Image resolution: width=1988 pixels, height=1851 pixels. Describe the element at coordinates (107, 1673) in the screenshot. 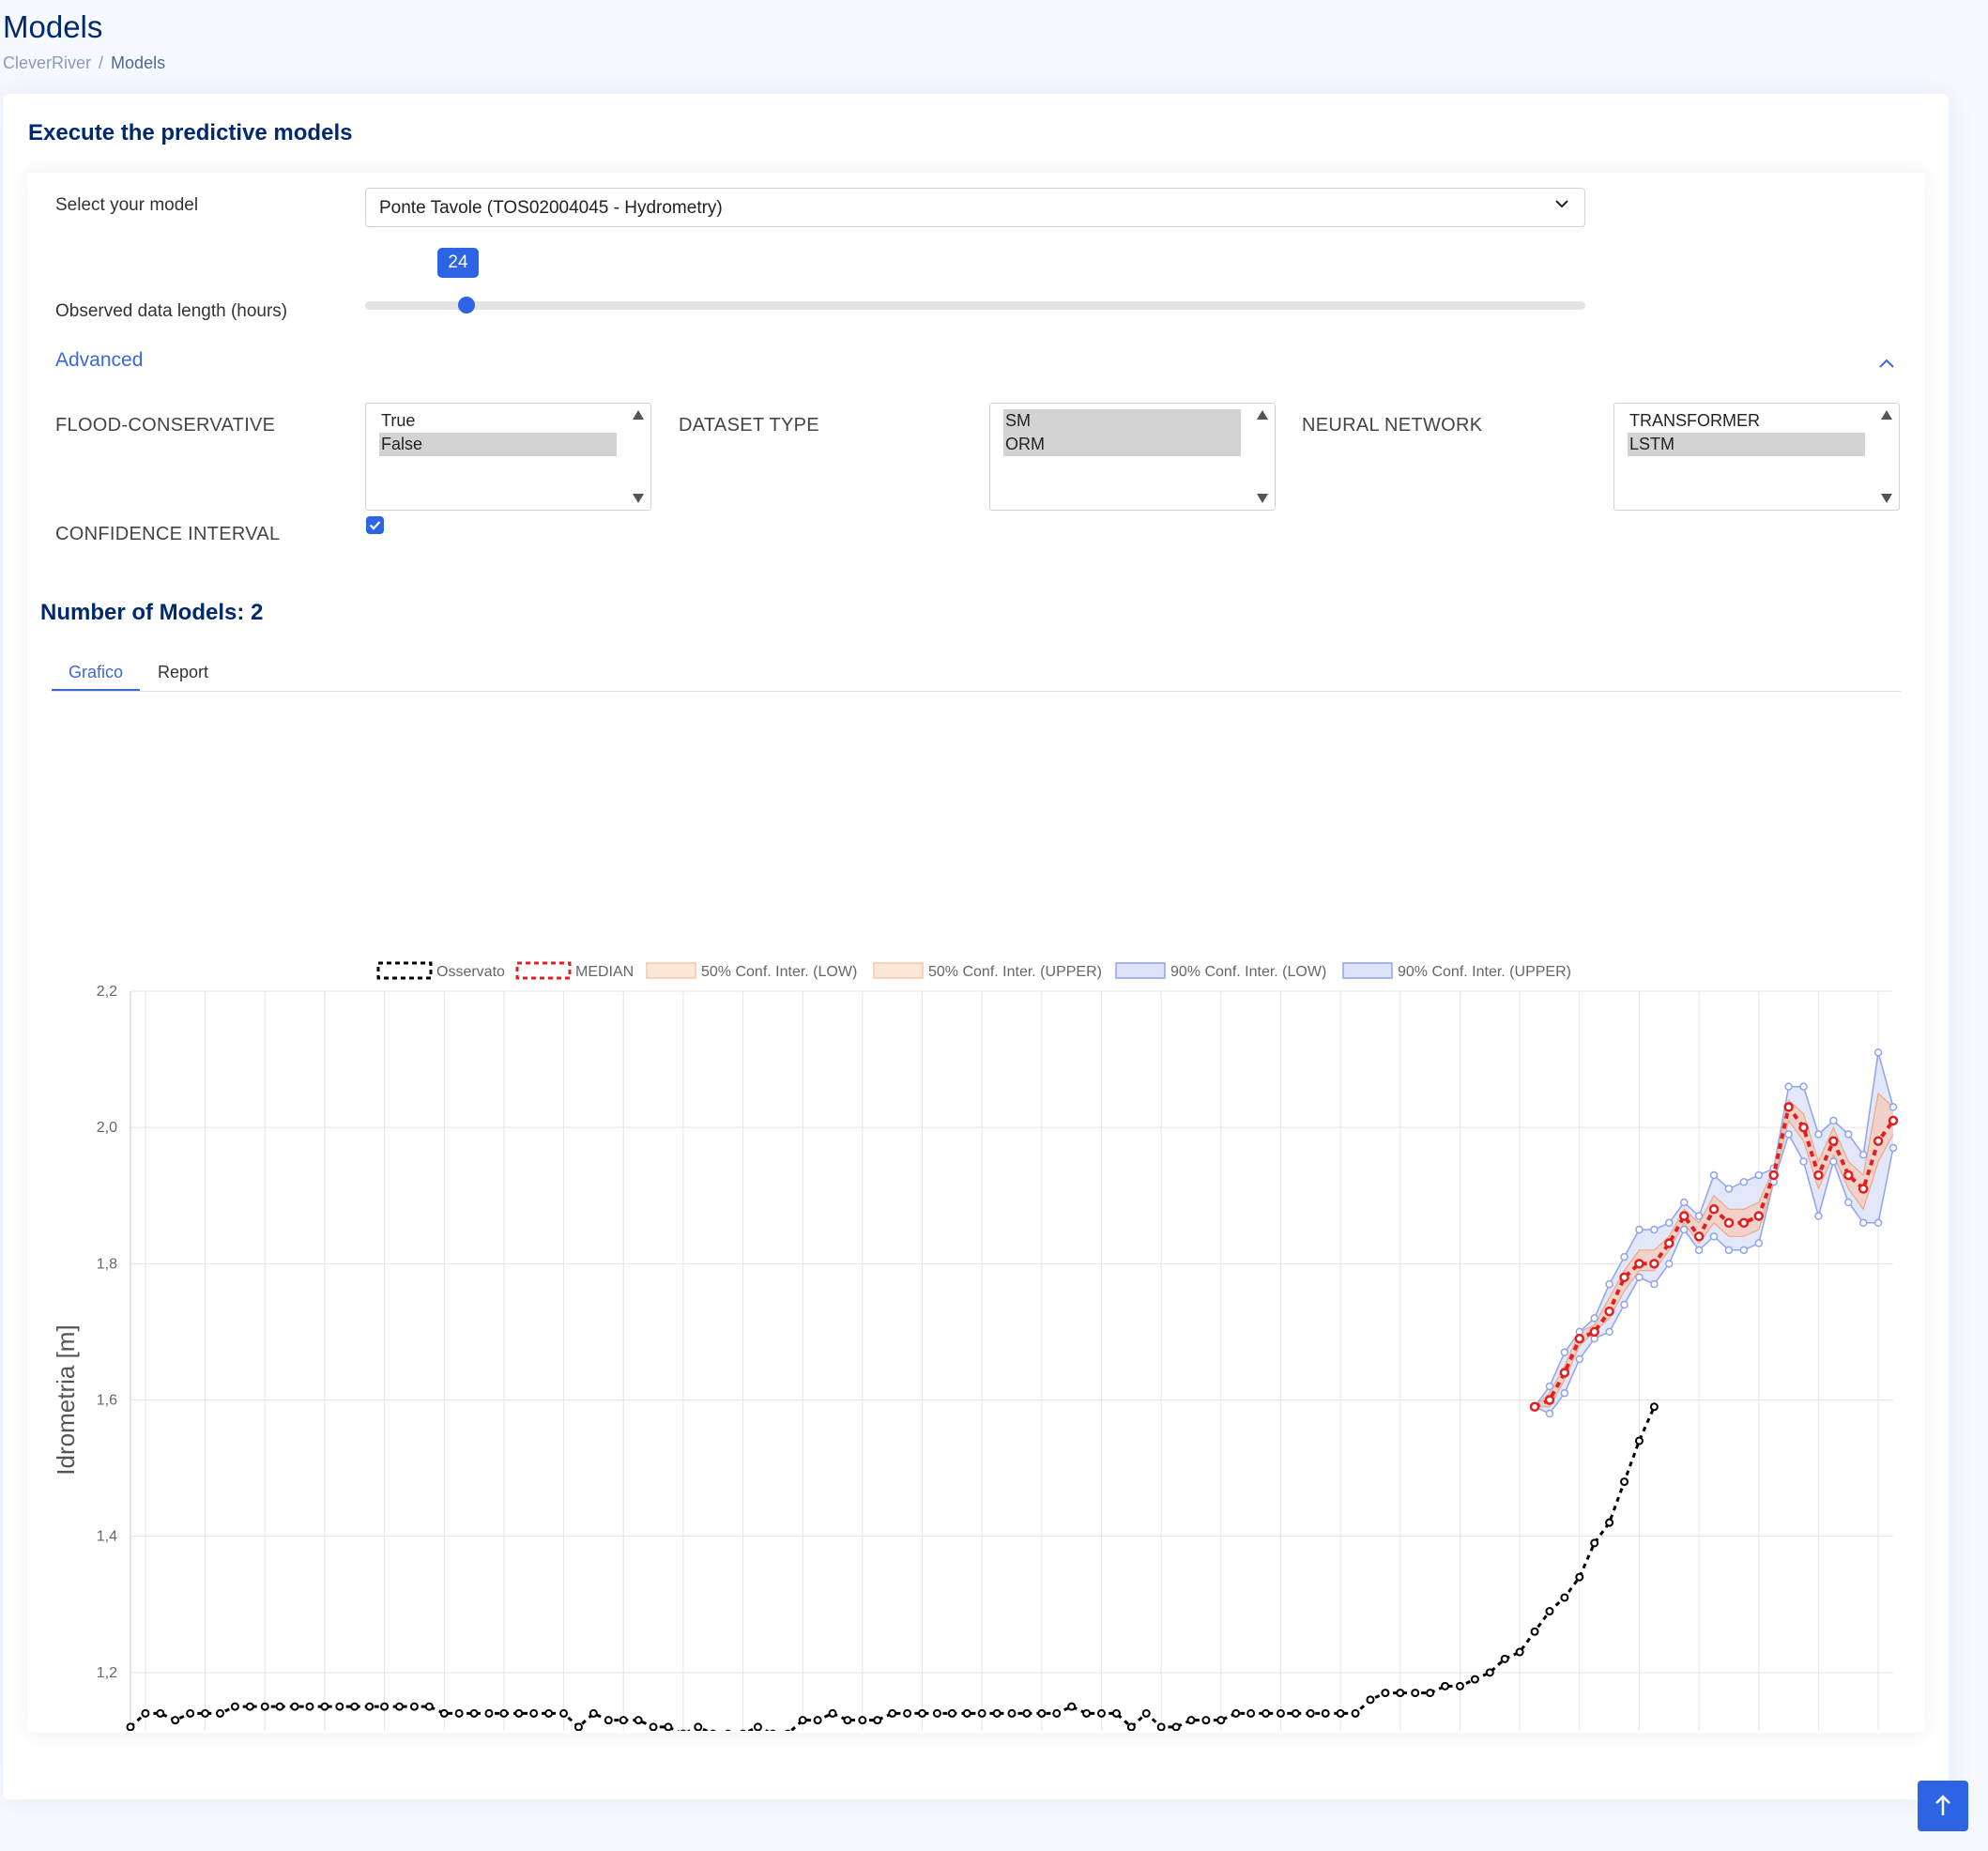

I see `y-tick-label: 1,2` at that location.